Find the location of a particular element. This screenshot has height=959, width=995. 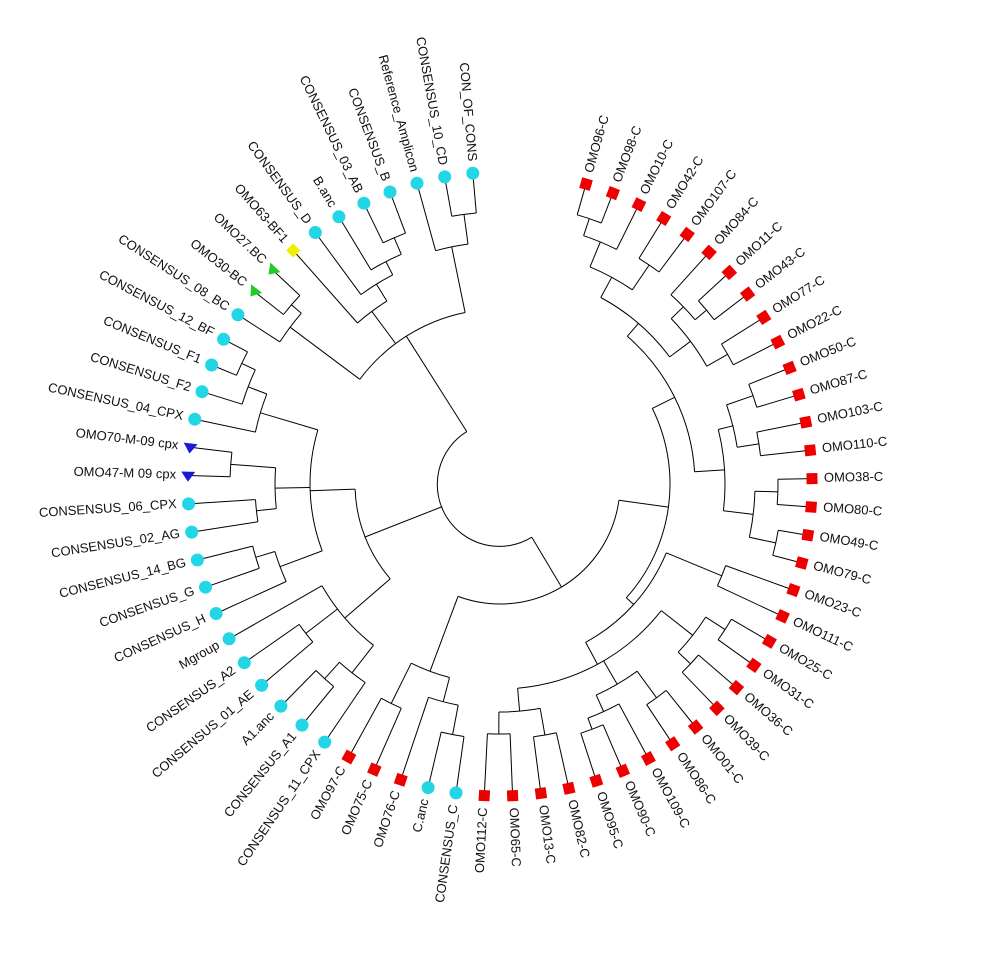

tip-label: CONSENSUS_08_BC is located at coordinates (174, 272).